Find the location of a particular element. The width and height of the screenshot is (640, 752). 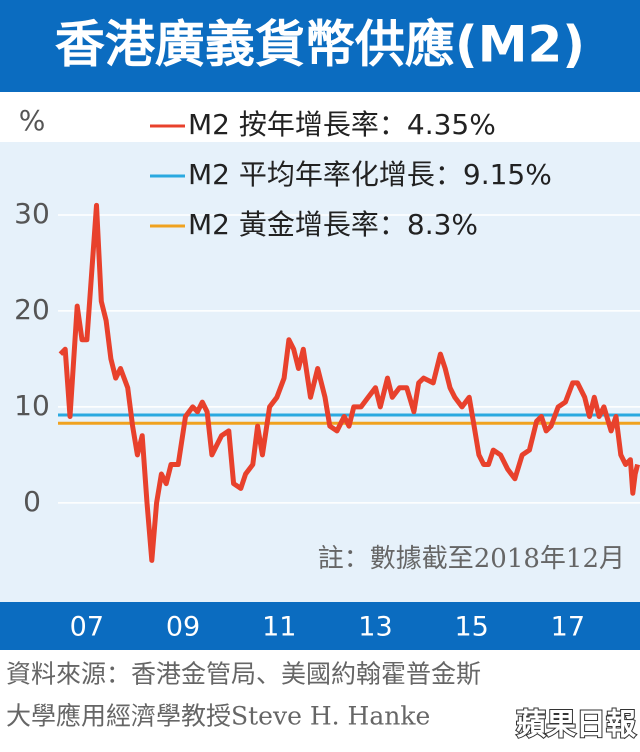

chart-title: 香港廣義貨幣供應(M2) is located at coordinates (320, 45).